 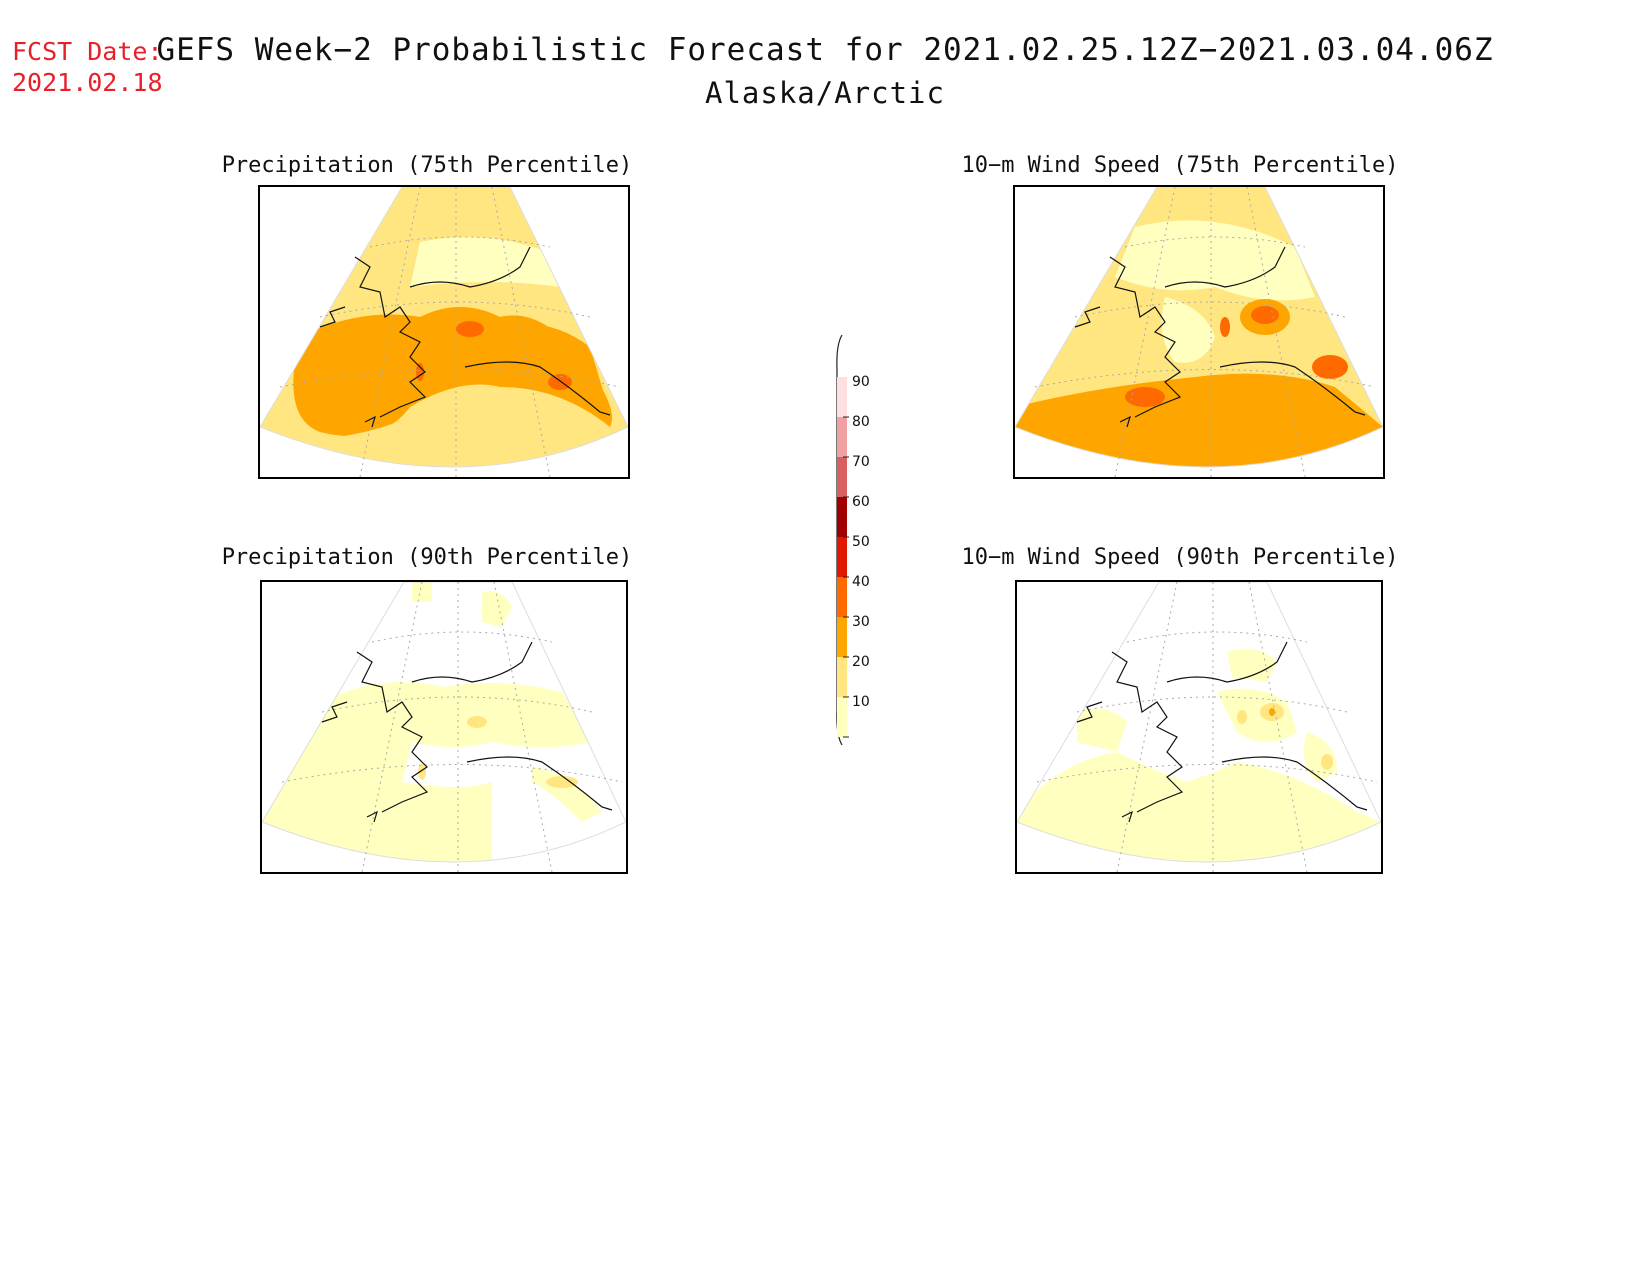 What do you see at coordinates (87, 82) in the screenshot?
I see `fcst-date-value: 2021.02.18` at bounding box center [87, 82].